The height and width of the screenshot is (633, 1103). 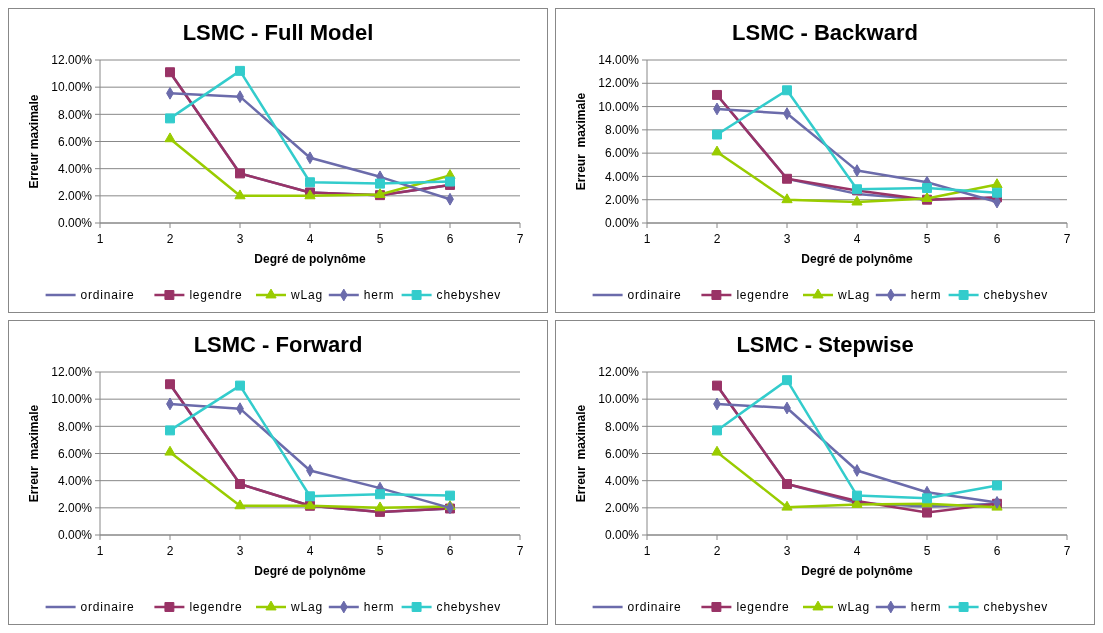 What do you see at coordinates (278, 32) in the screenshot?
I see `chart-title: LSMC - Full Model` at bounding box center [278, 32].